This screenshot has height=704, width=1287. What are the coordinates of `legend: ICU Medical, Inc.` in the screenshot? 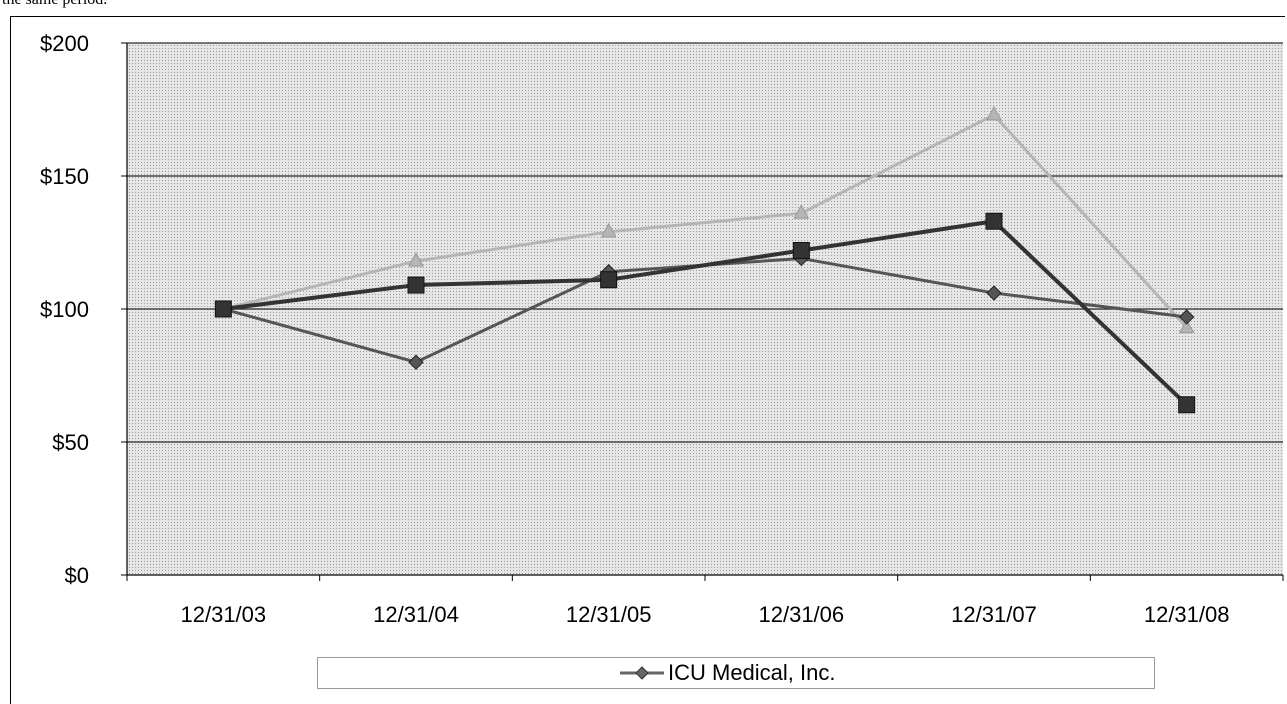 It's located at (736, 673).